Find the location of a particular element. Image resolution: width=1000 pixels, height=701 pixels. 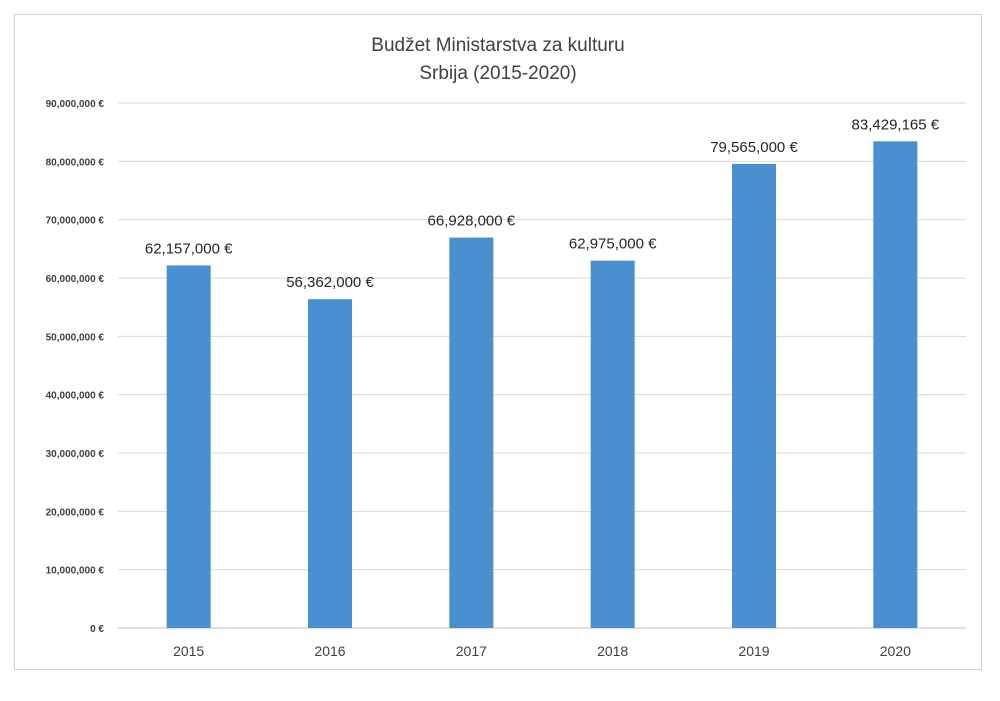

bar-2019 is located at coordinates (754, 395).